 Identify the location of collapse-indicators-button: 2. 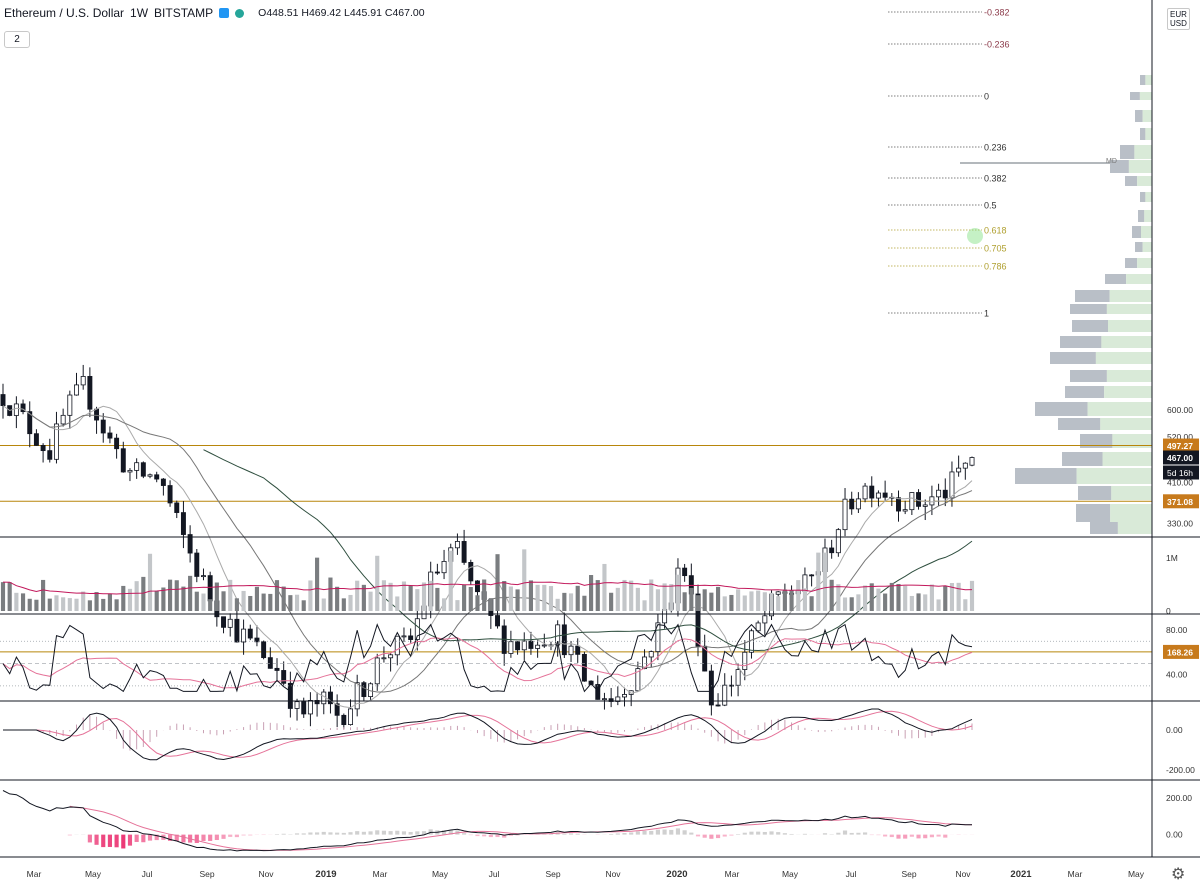
(17, 39).